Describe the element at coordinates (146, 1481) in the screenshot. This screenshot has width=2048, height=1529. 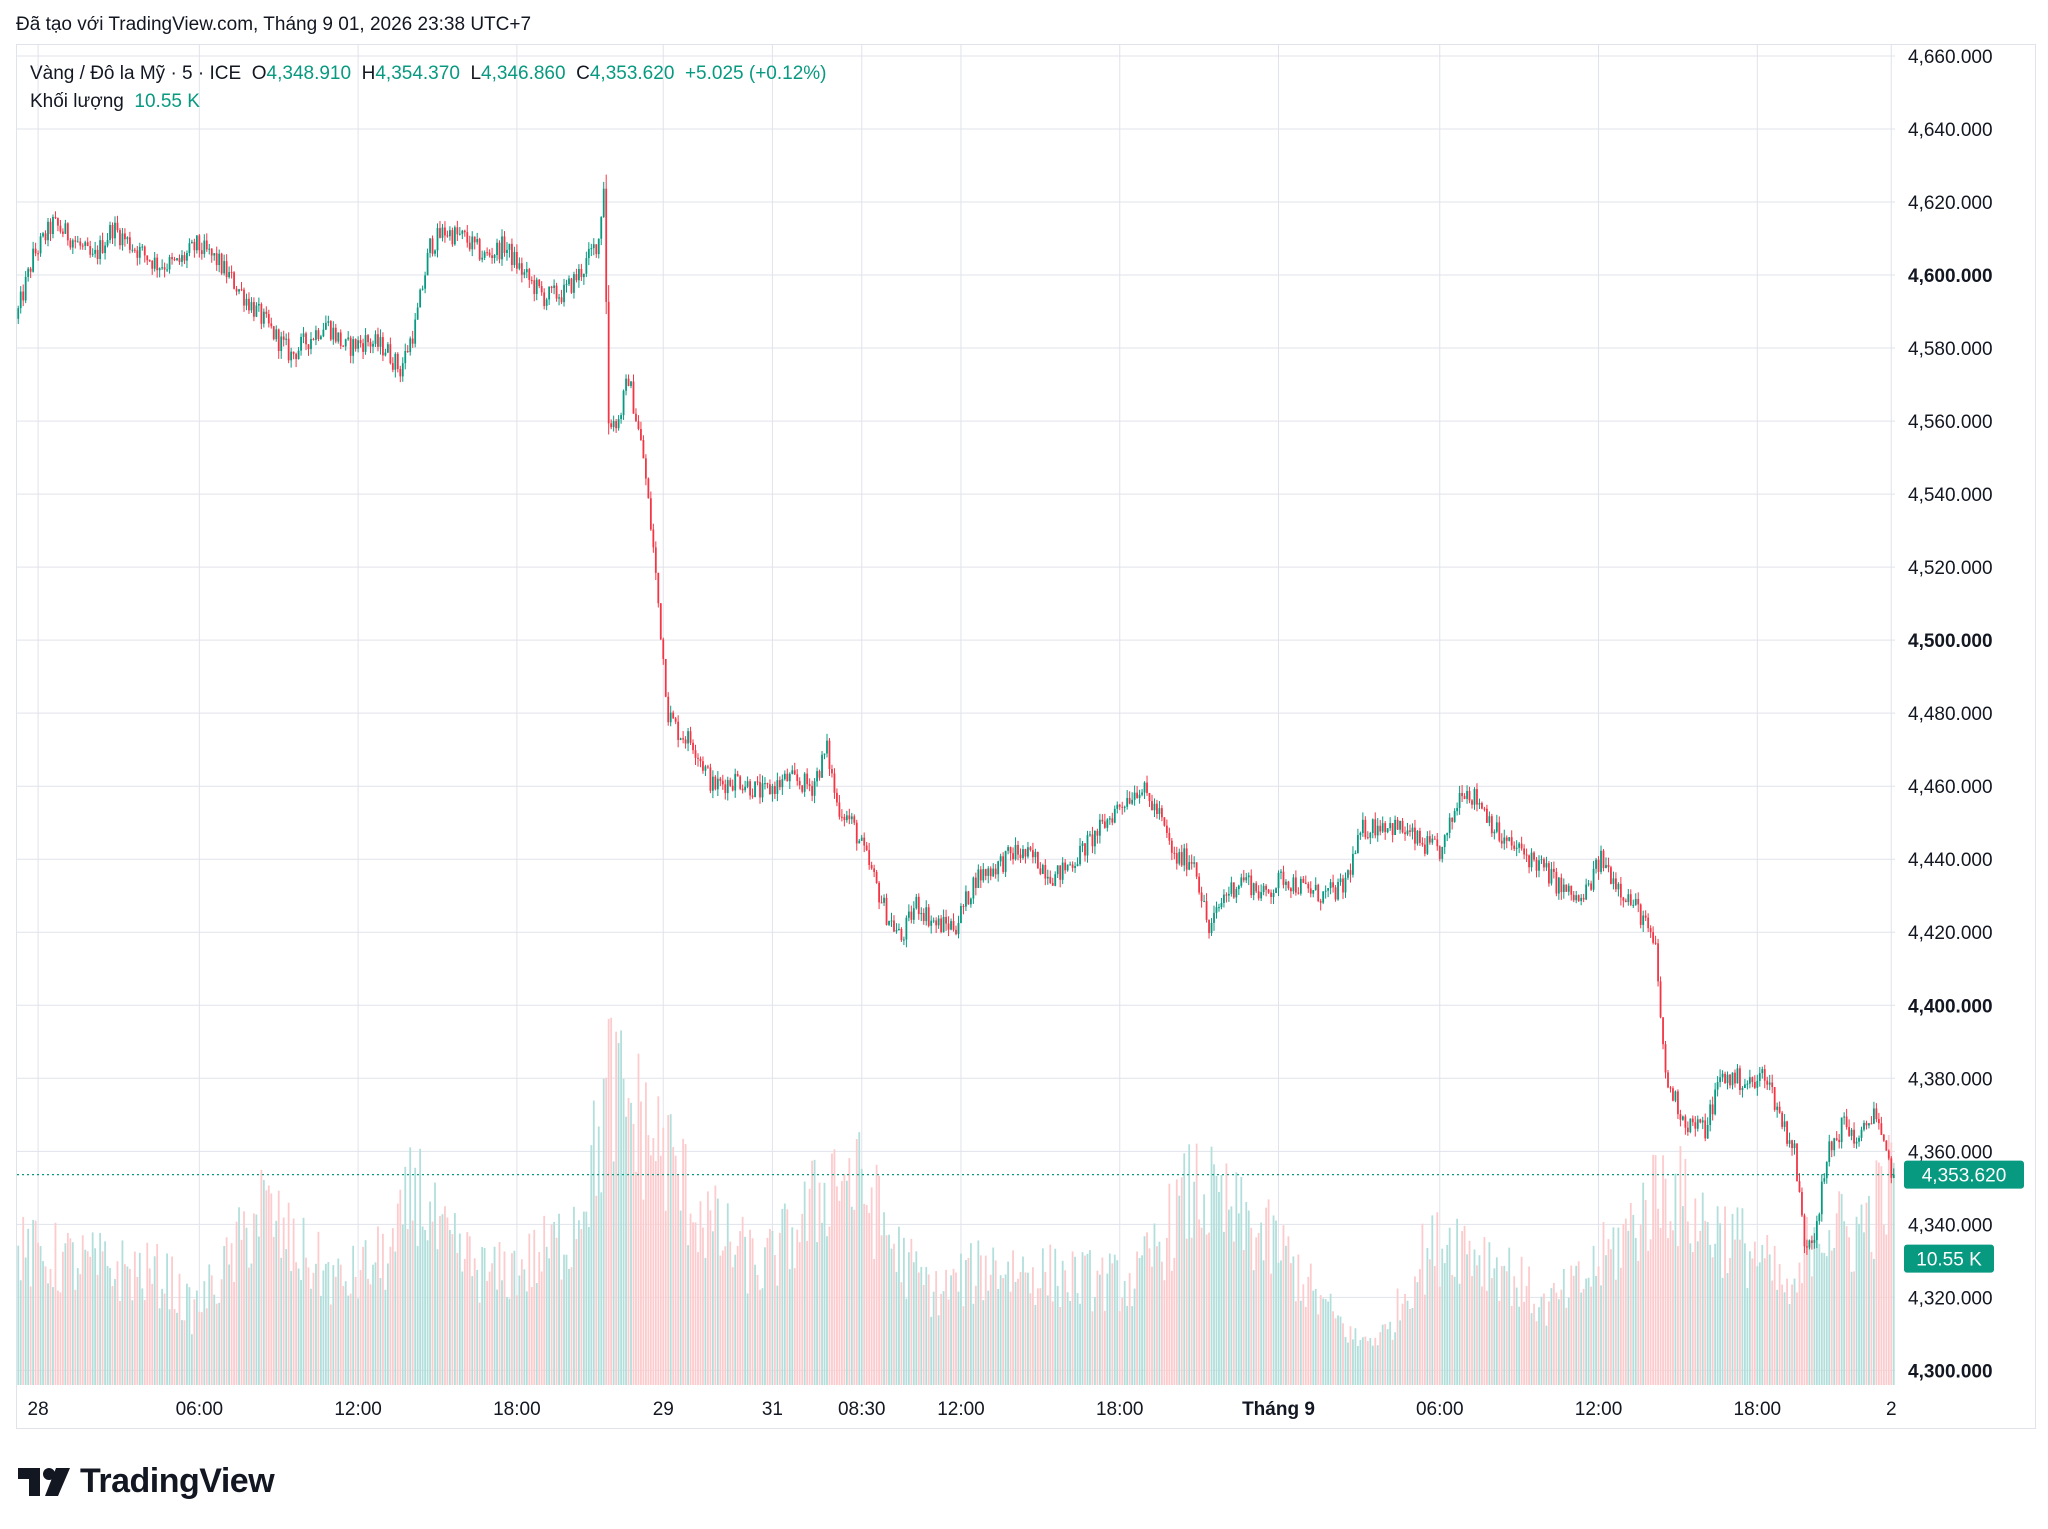
I see `tradingview-logo: TradingView` at that location.